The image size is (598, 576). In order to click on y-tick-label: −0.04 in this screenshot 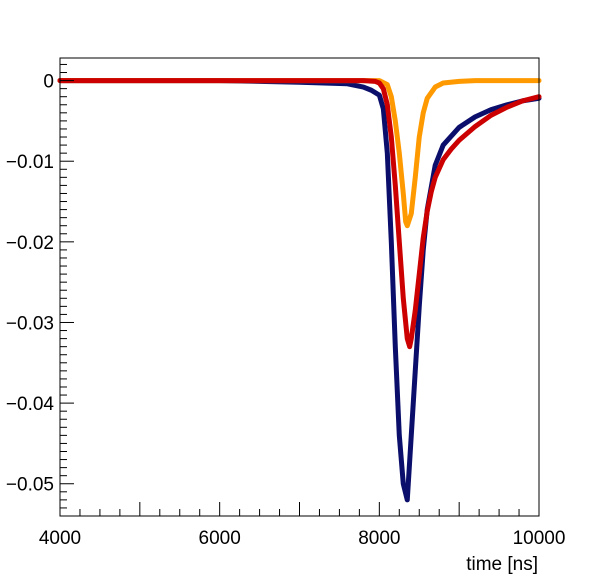, I will do `click(30, 404)`.